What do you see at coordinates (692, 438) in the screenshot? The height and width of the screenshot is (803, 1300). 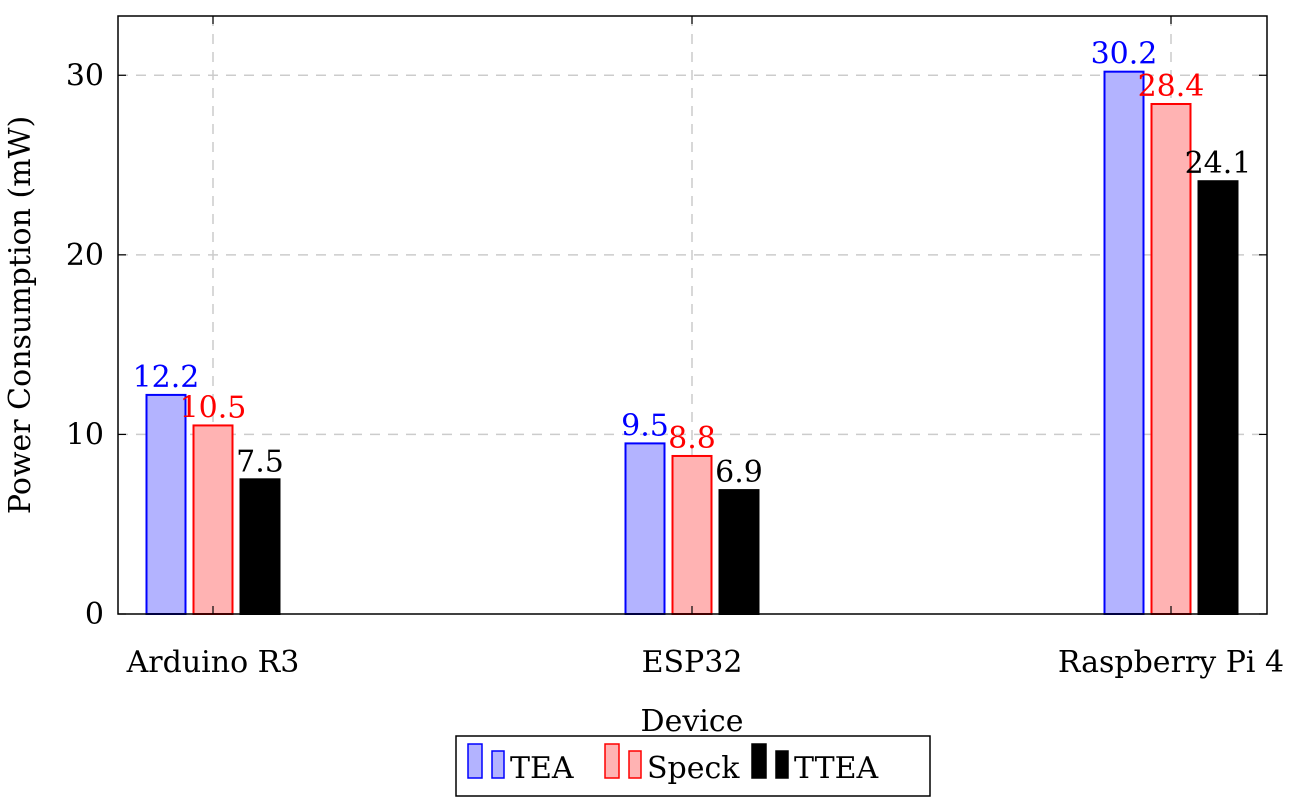 I see `value-label: 8.8` at bounding box center [692, 438].